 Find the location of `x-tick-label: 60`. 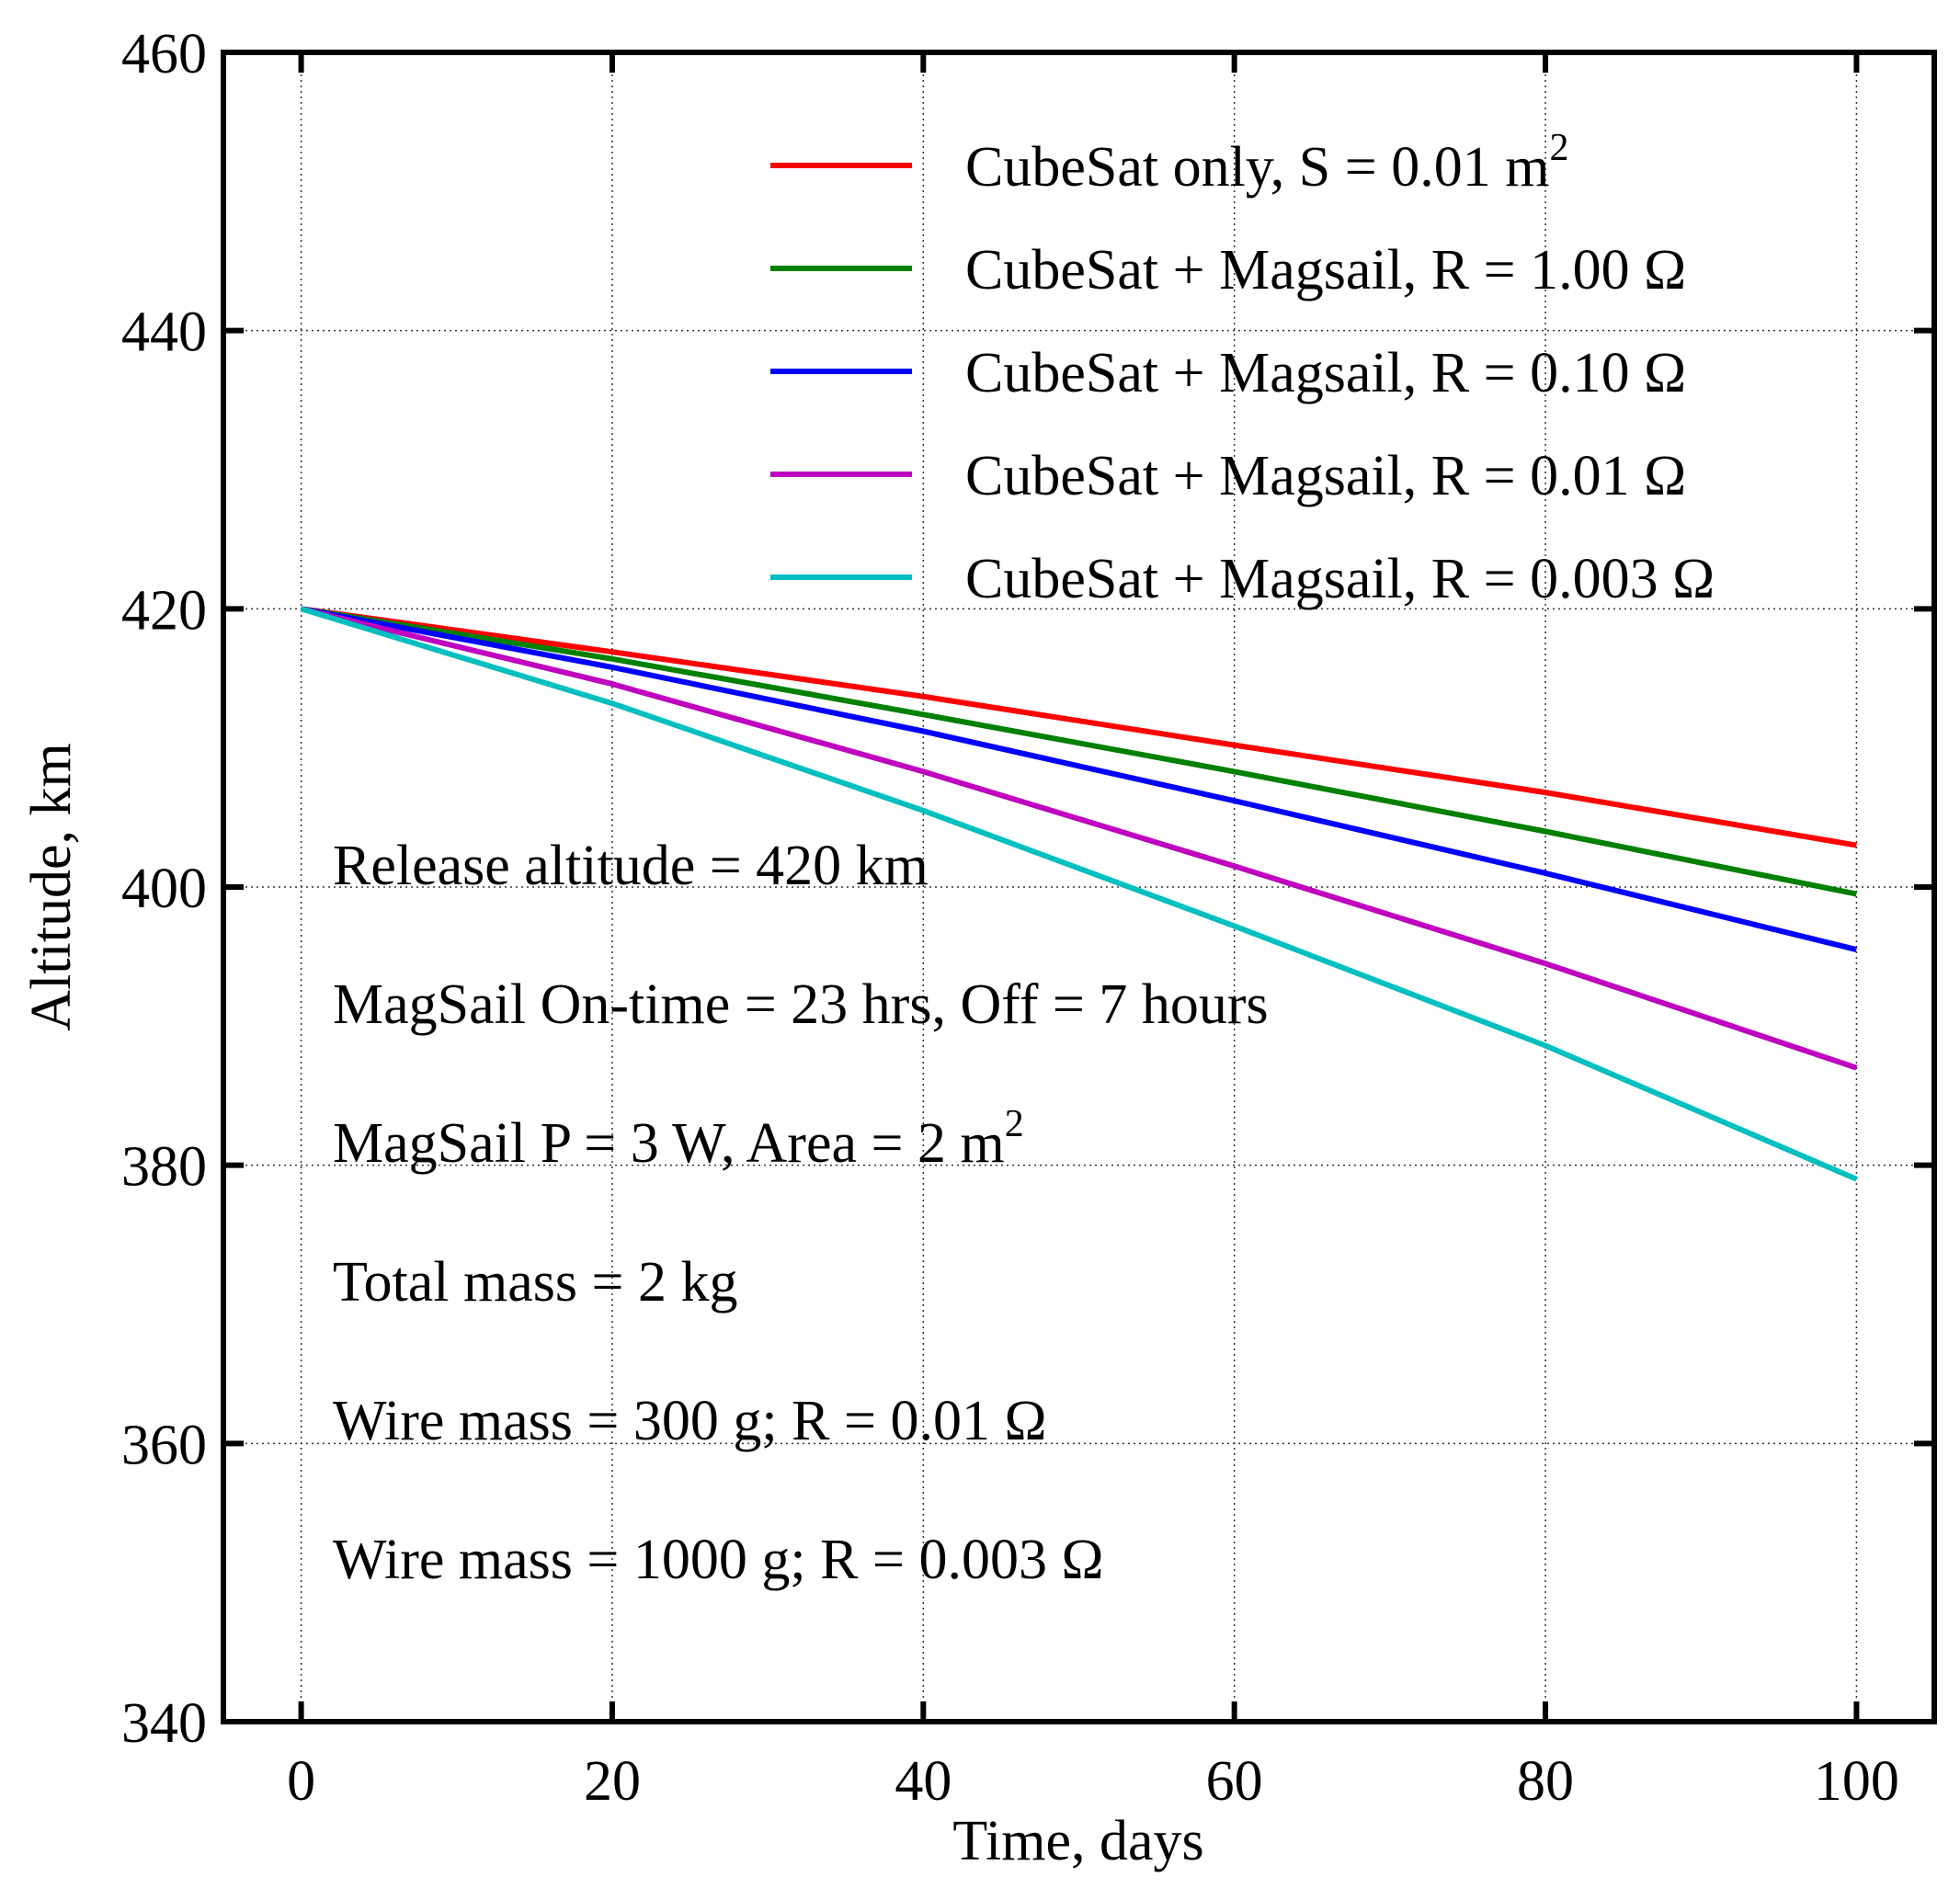

x-tick-label: 60 is located at coordinates (1234, 1781).